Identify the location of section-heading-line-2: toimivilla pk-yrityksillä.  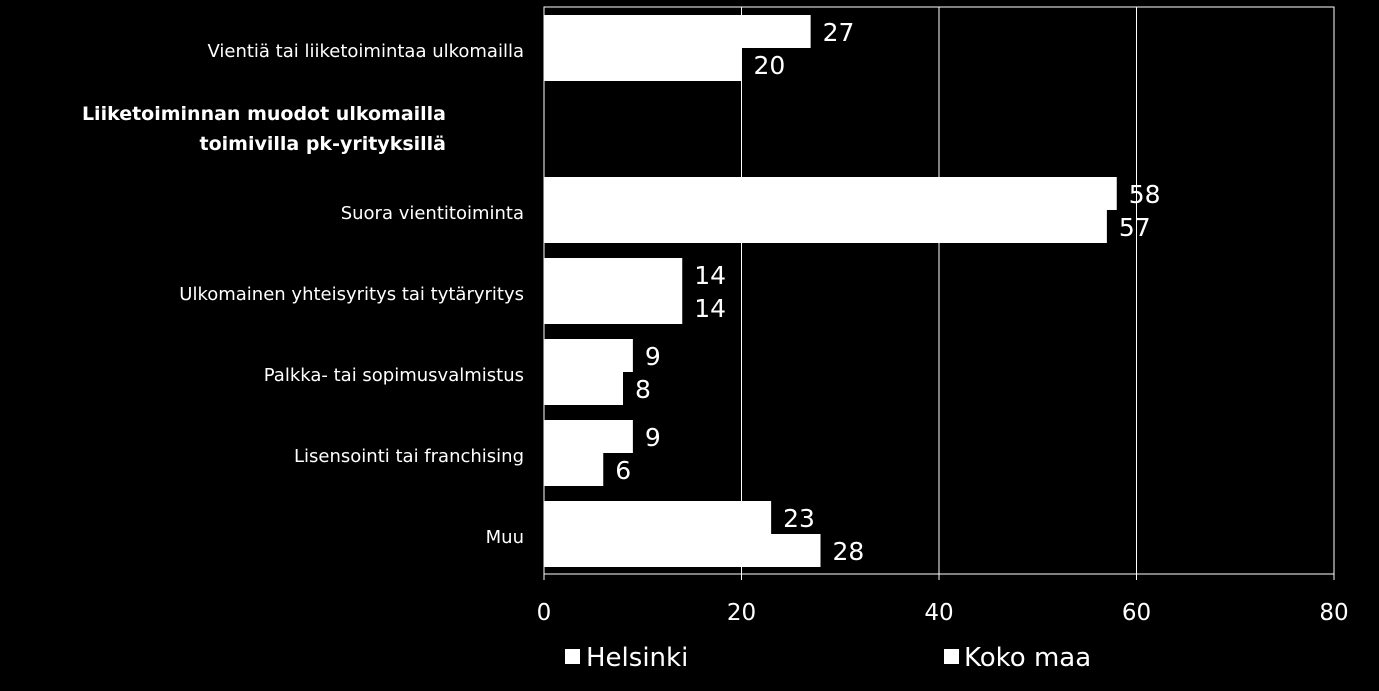
(323, 144).